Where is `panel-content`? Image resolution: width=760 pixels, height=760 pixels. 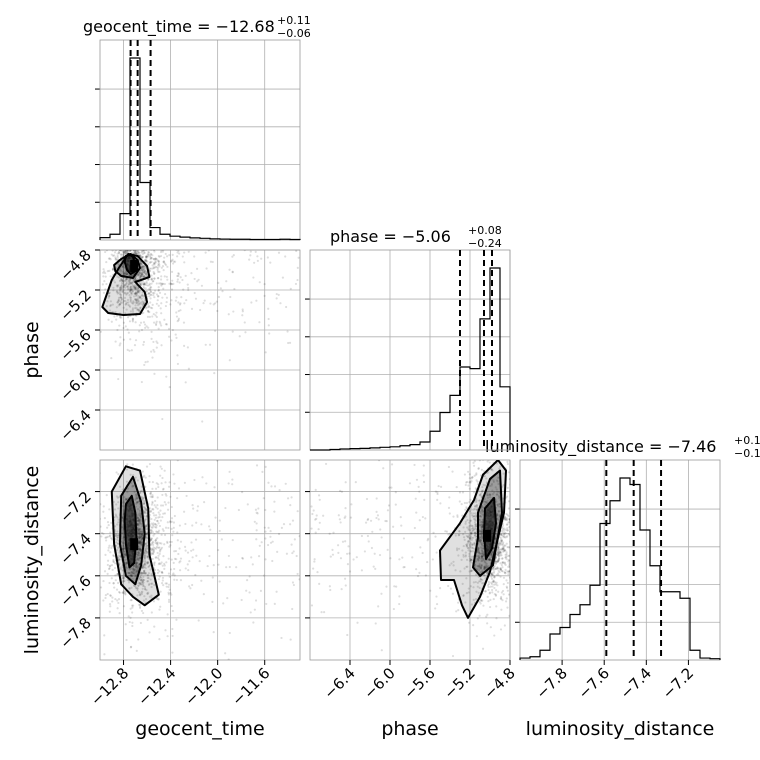 panel-content is located at coordinates (200, 560).